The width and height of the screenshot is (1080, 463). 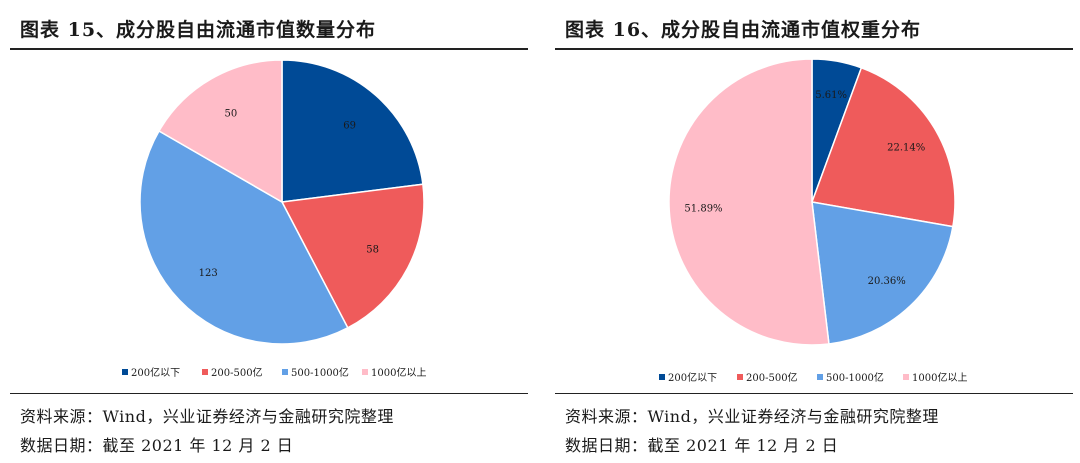 What do you see at coordinates (831, 95) in the screenshot?
I see `slice-value-label: 5.61%` at bounding box center [831, 95].